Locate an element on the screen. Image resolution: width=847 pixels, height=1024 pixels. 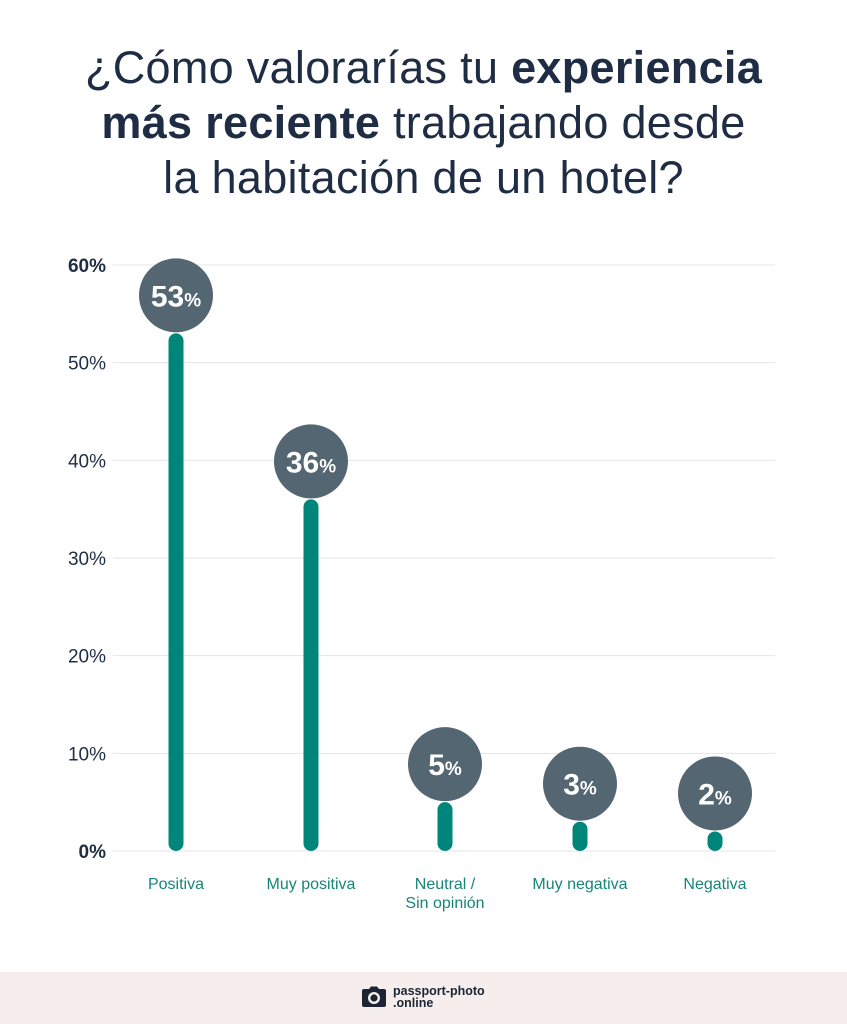
data-label: 53% is located at coordinates (176, 296).